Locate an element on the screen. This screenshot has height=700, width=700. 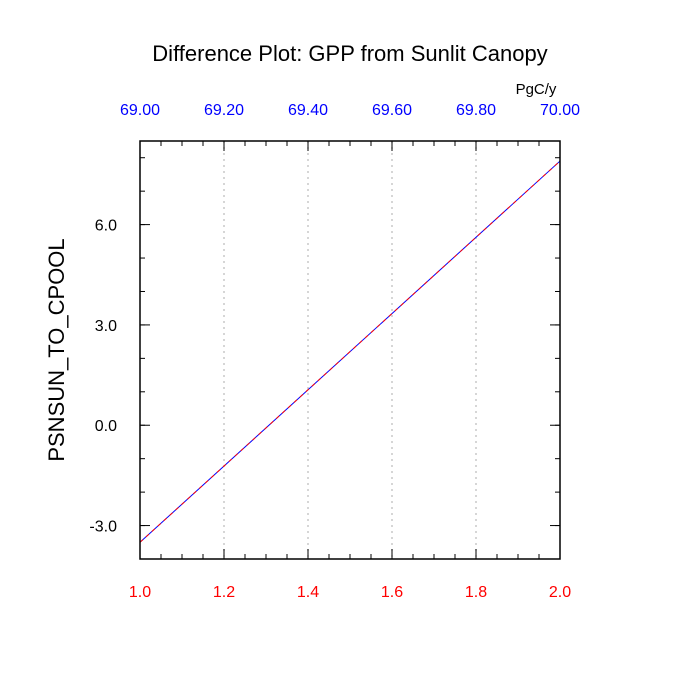
top-x-tick-label: 70.00 is located at coordinates (560, 110).